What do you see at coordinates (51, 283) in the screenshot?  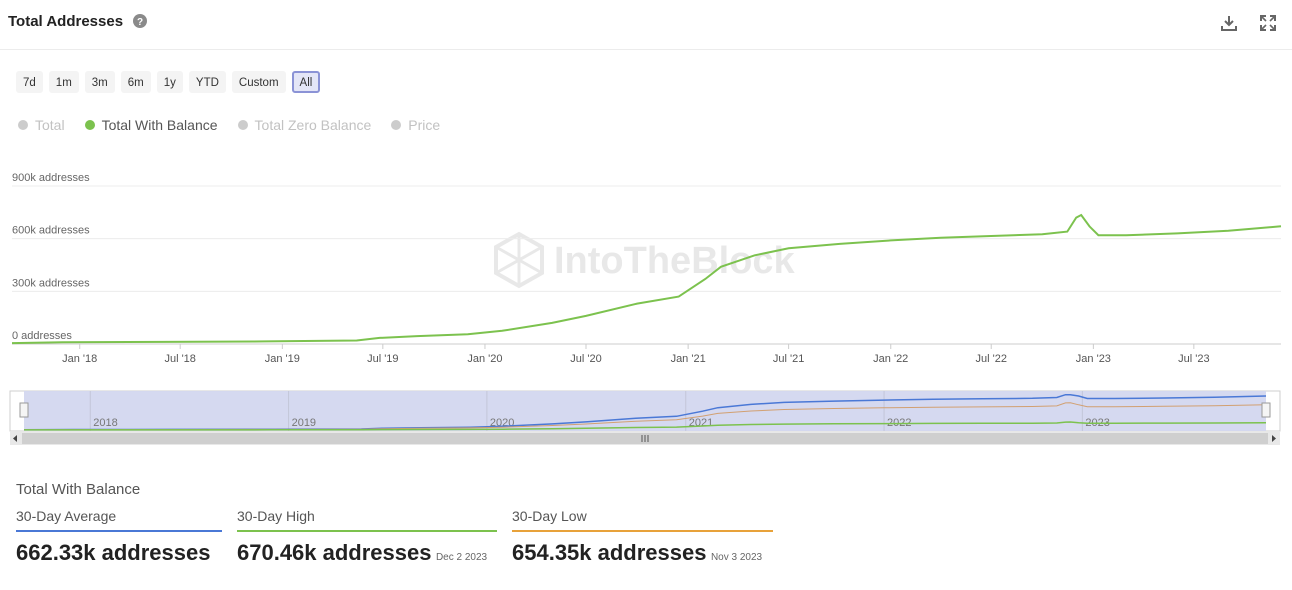 I see `y-tick-label: 300k addresses` at bounding box center [51, 283].